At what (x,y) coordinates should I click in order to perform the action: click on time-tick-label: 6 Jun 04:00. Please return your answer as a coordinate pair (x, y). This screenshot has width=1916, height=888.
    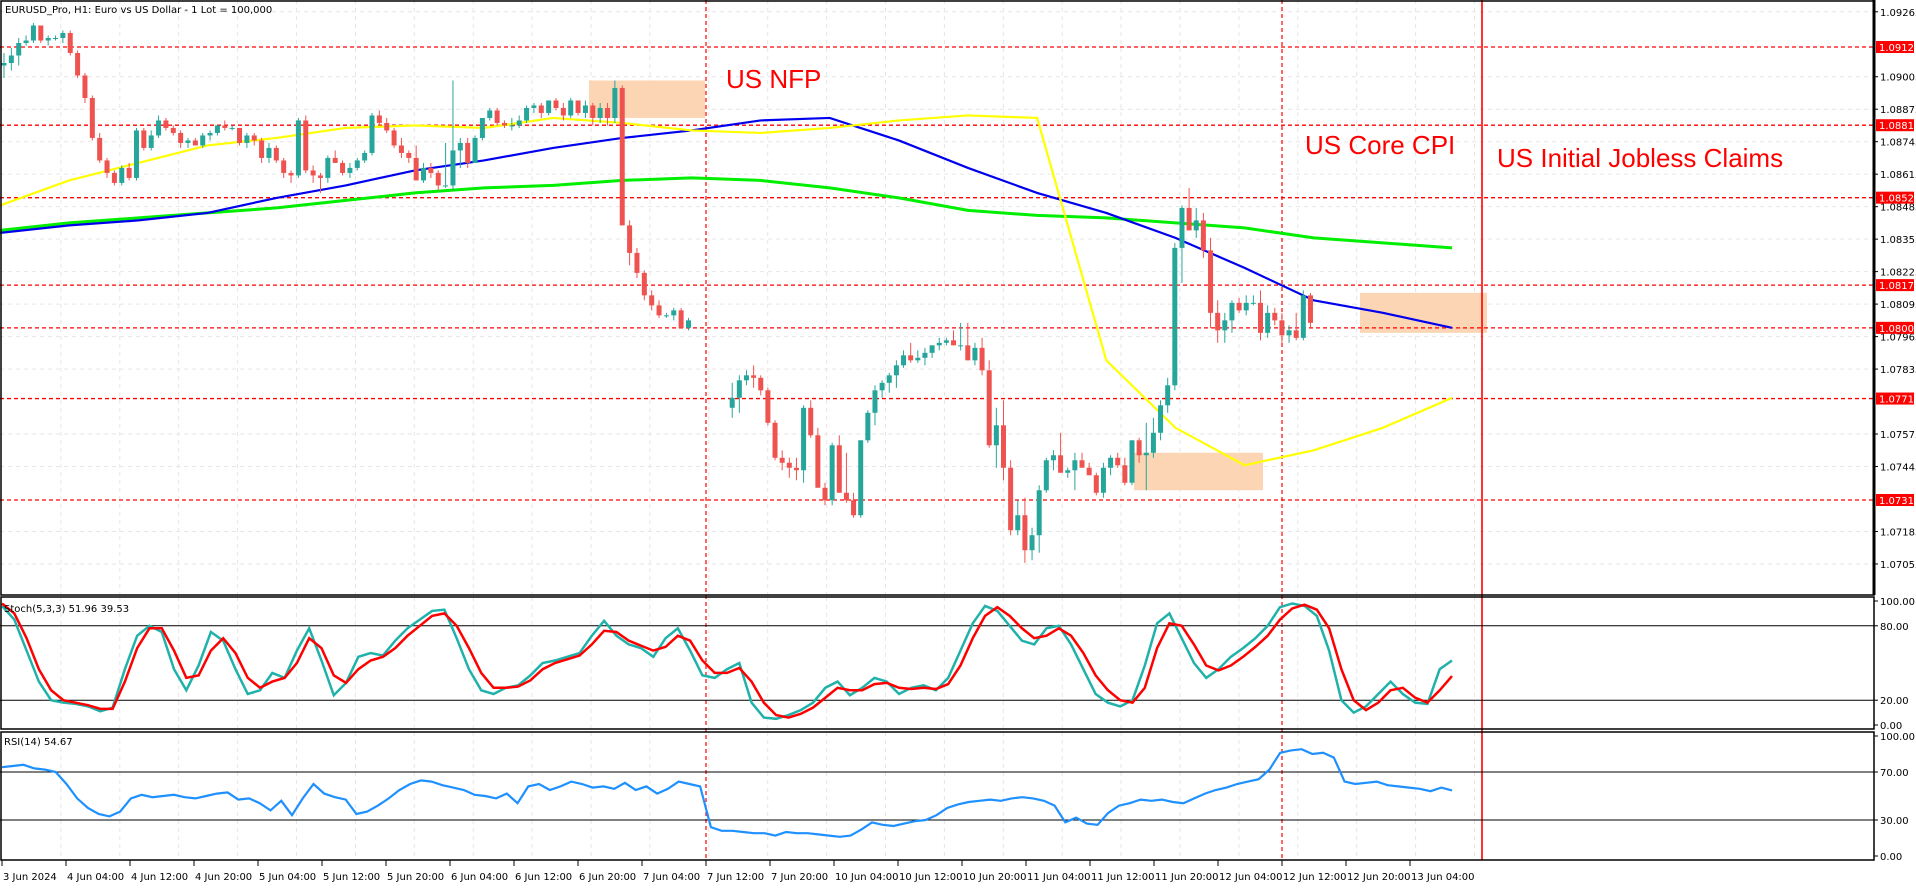
    Looking at the image, I should click on (479, 877).